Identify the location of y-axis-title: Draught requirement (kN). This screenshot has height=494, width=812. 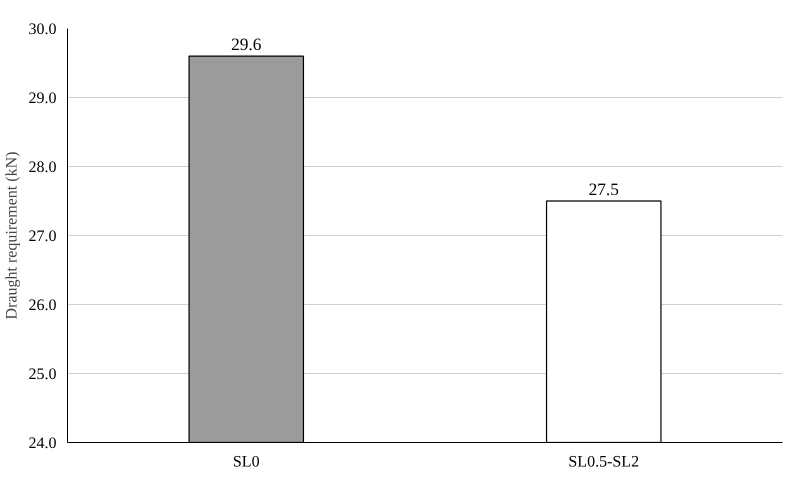
(12, 236).